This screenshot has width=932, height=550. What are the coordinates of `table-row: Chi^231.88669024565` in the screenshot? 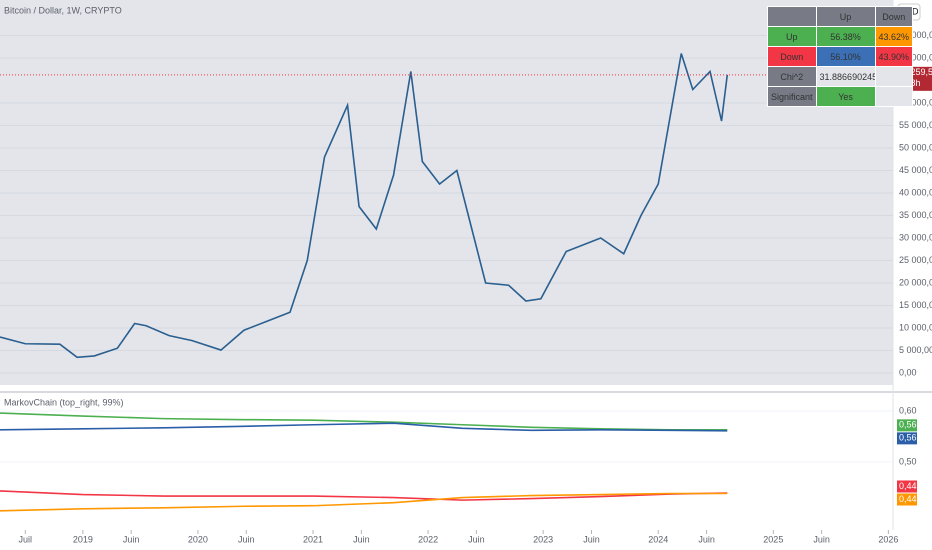 It's located at (840, 76).